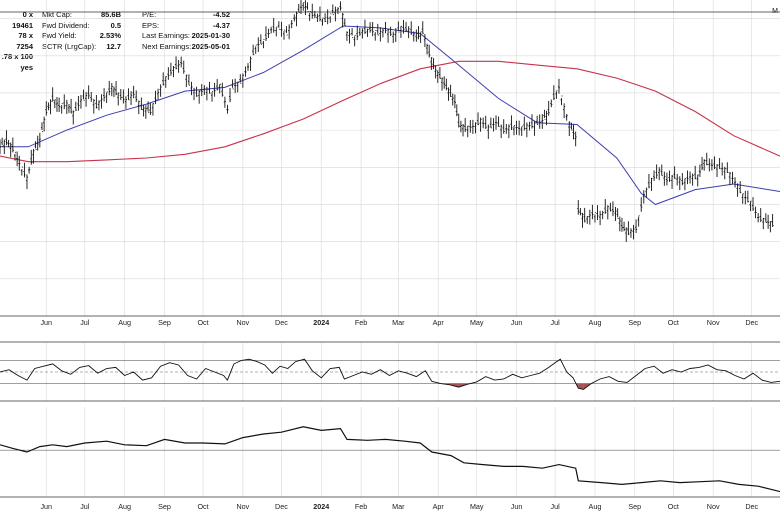 The image size is (780, 516). I want to click on stat-value: 85.6B, so click(110, 14).